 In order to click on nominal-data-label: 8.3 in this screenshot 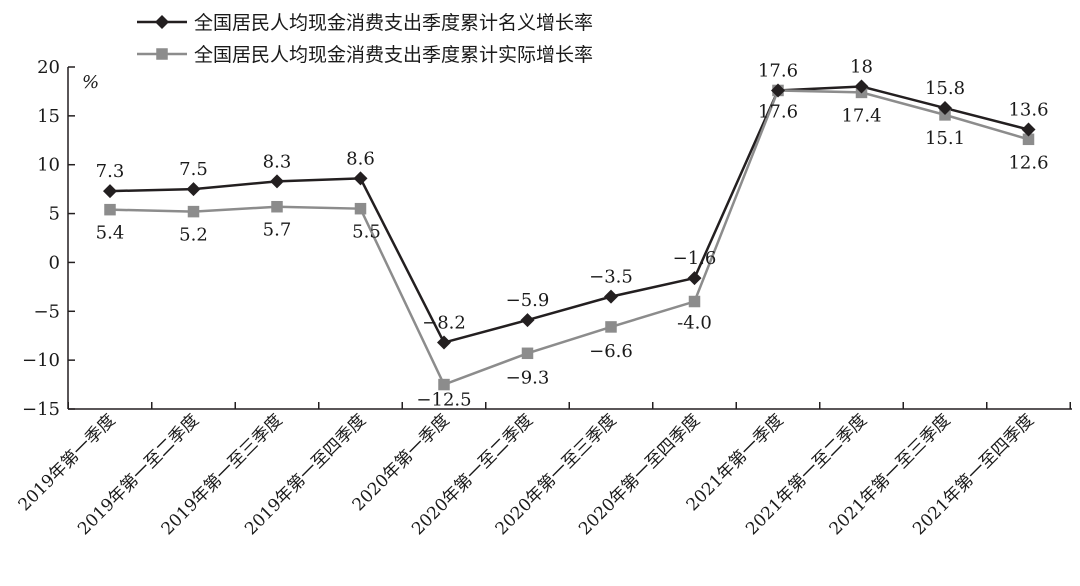, I will do `click(277, 161)`.